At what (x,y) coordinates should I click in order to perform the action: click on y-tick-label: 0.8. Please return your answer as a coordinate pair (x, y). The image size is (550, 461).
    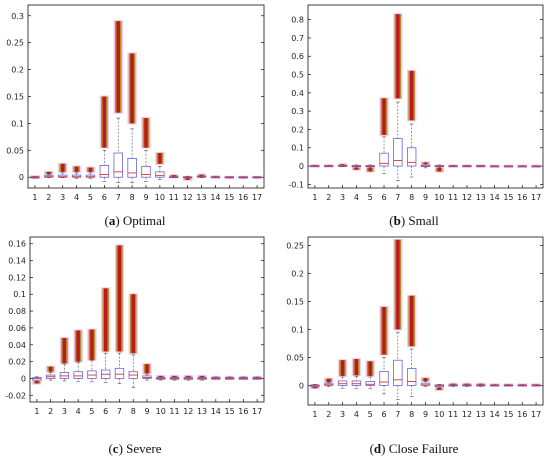
    Looking at the image, I should click on (297, 20).